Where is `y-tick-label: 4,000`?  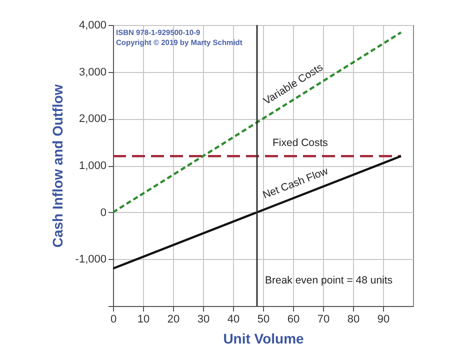 y-tick-label: 4,000 is located at coordinates (92, 26).